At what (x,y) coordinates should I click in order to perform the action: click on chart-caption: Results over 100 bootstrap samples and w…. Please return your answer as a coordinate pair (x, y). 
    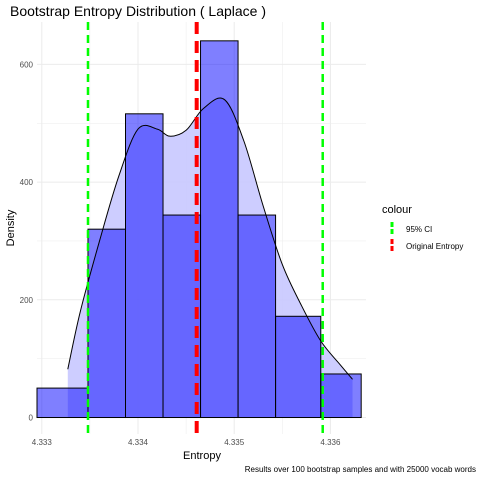
    Looking at the image, I should click on (360, 469).